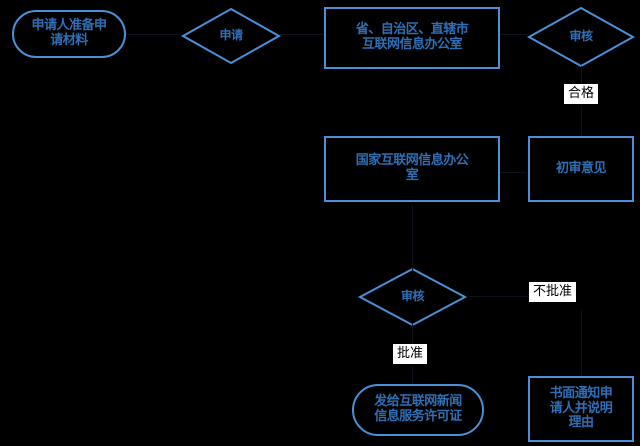 This screenshot has height=446, width=640. I want to click on connector-notapproved-to-notice, so click(581, 343).